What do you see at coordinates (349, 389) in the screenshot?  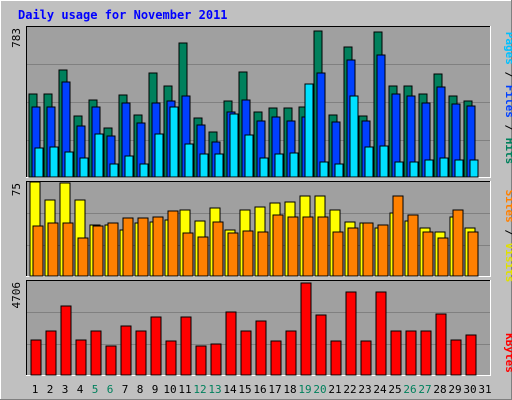 I see `x-tick-label-day-22: 22` at bounding box center [349, 389].